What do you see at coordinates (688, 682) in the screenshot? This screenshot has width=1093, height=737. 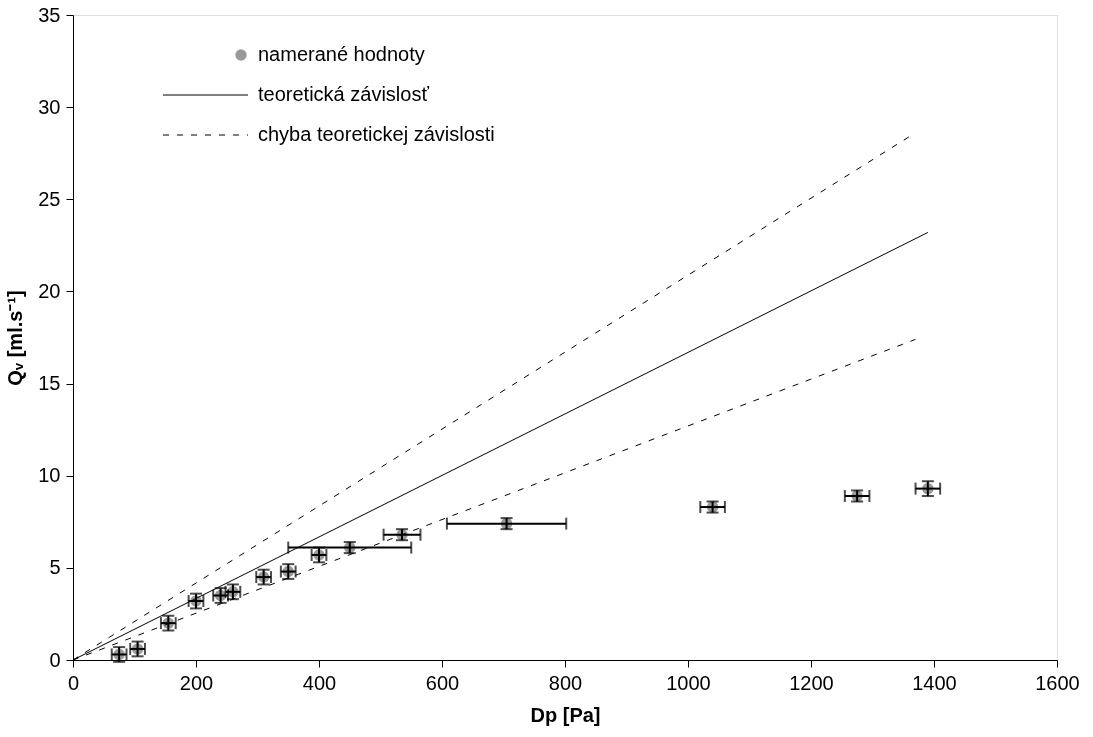 I see `x-tick-label: 1000` at bounding box center [688, 682].